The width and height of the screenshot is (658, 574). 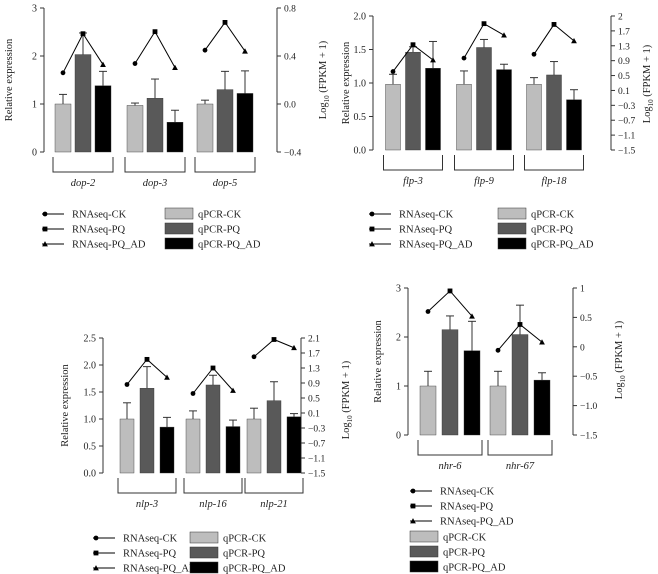 What do you see at coordinates (135, 539) in the screenshot?
I see `legend-rnaseq-3: RNAseq-CK` at bounding box center [135, 539].